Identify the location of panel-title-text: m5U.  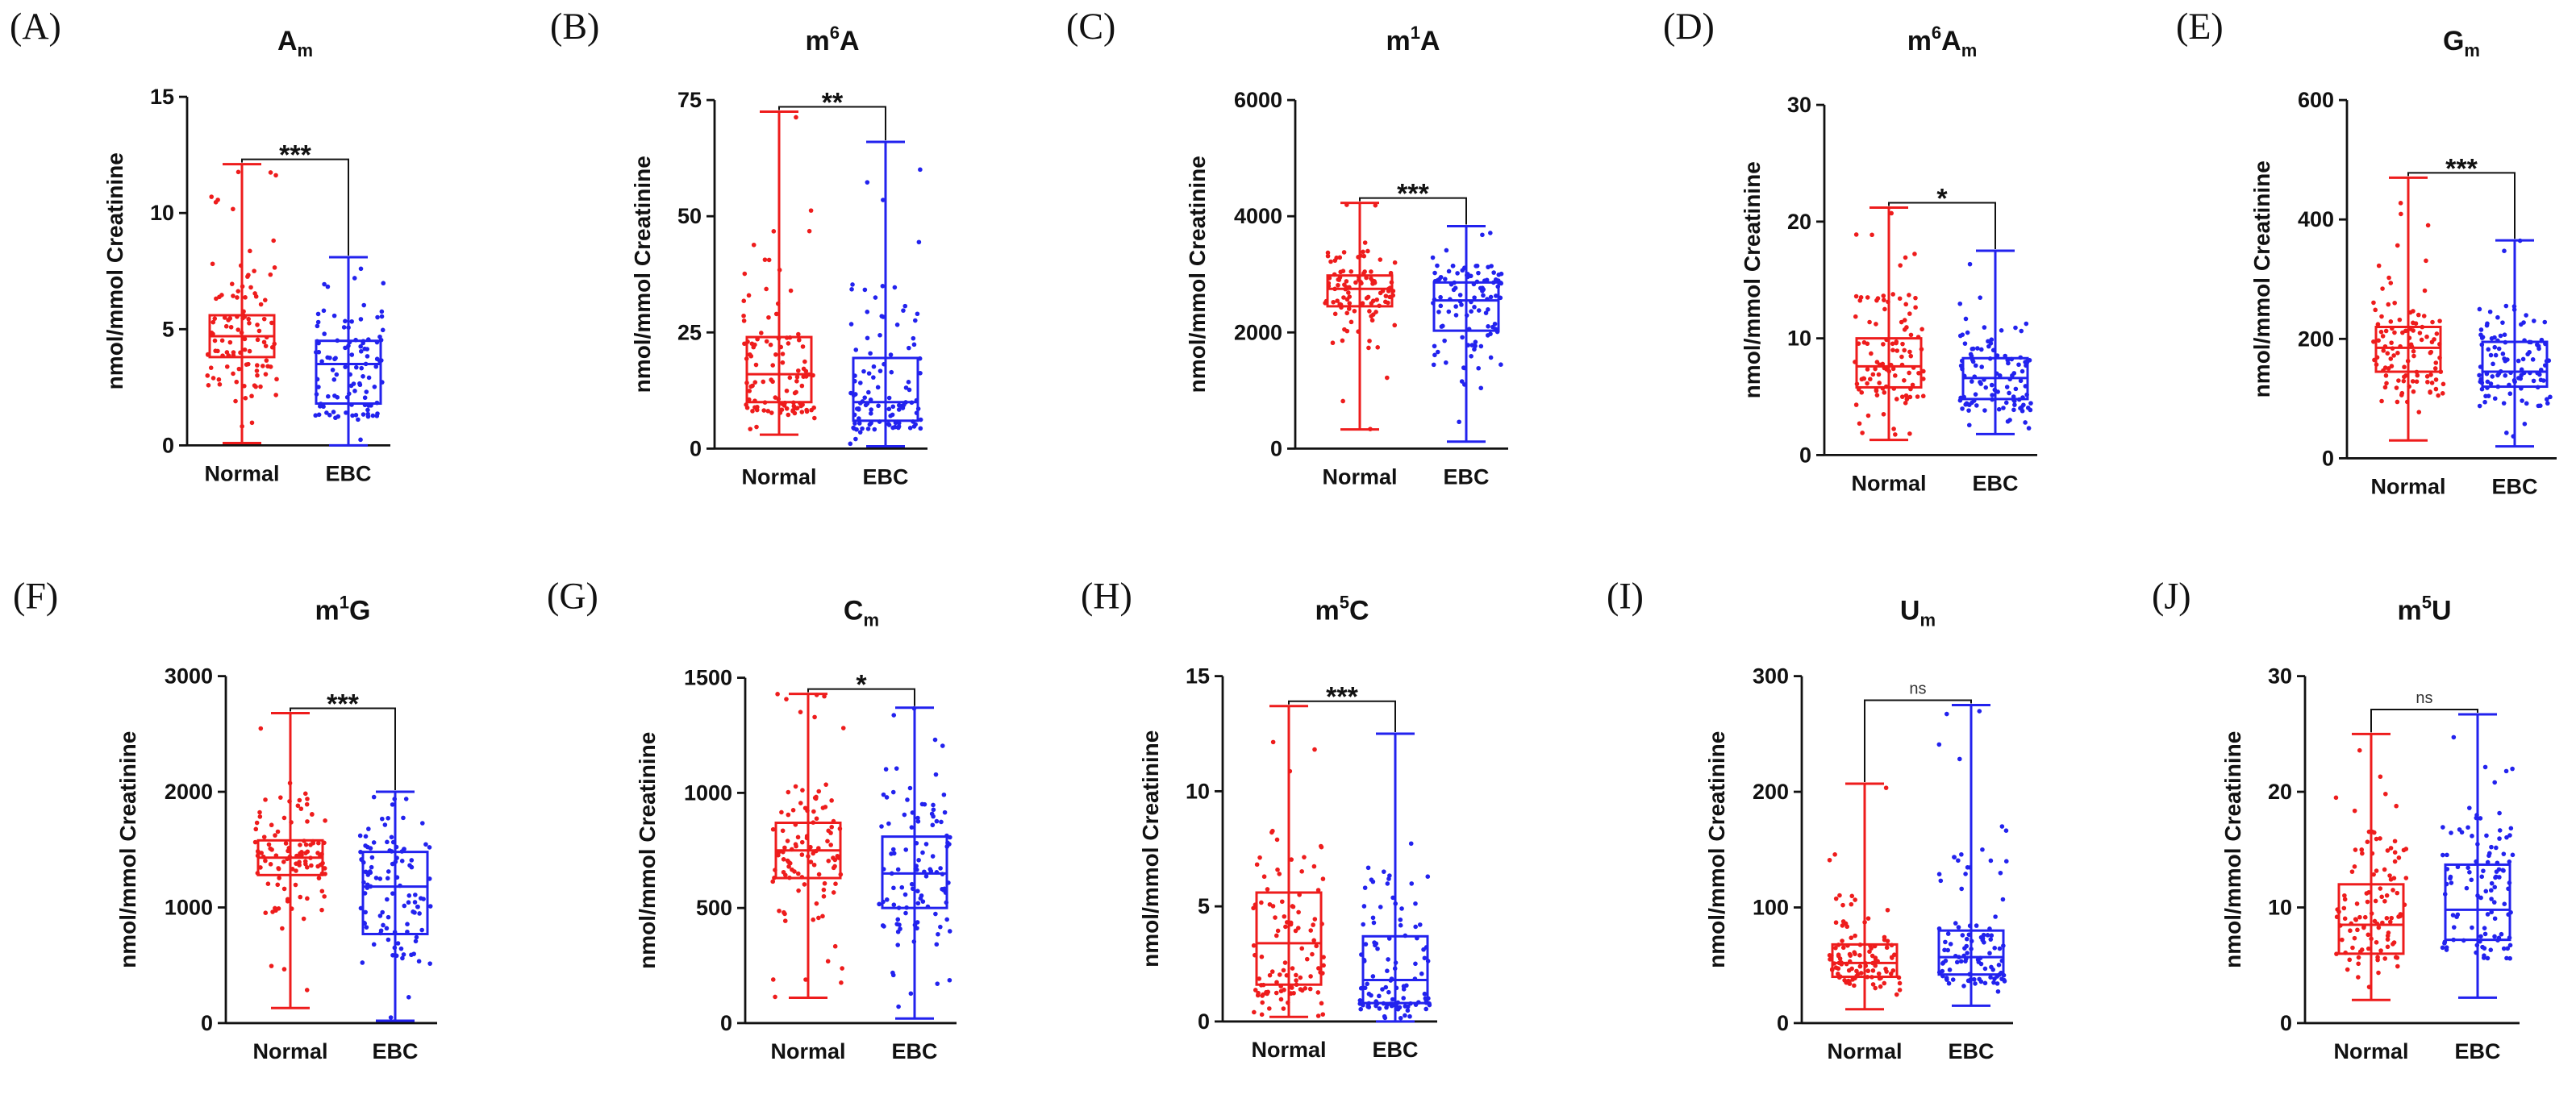
(2424, 609).